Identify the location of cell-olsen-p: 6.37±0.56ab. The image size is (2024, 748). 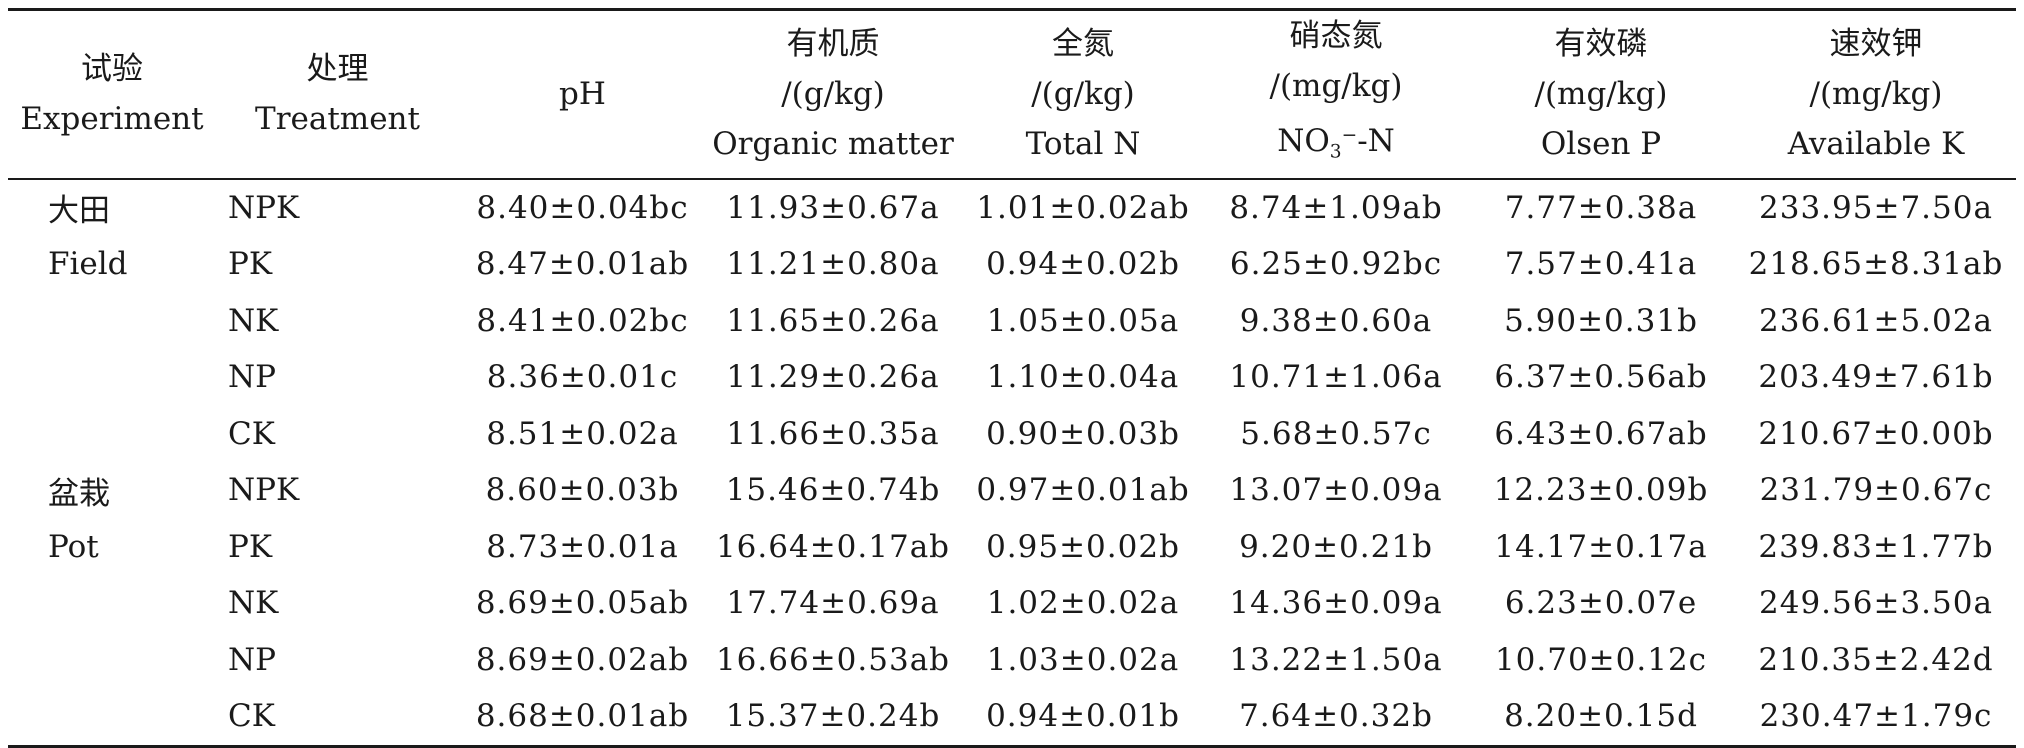
(1601, 377).